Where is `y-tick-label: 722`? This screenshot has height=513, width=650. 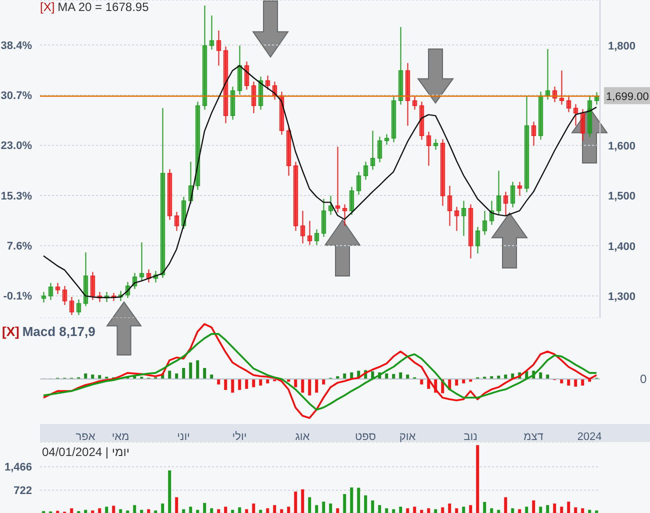 y-tick-label: 722 is located at coordinates (23, 491).